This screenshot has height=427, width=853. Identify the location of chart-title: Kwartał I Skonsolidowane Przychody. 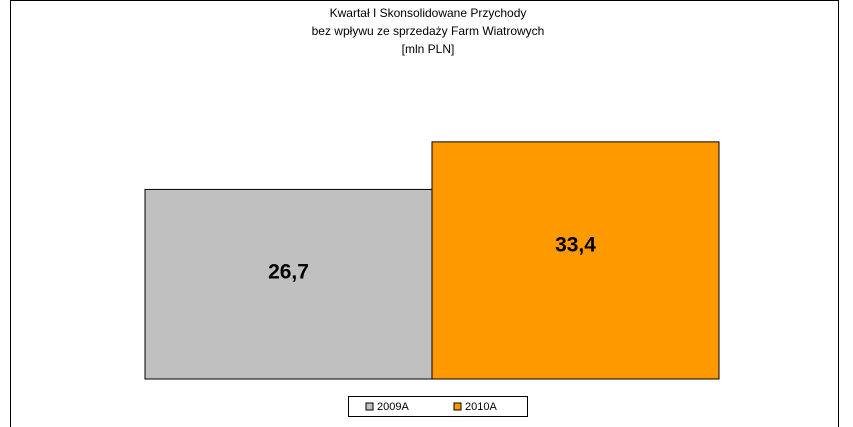
(428, 13).